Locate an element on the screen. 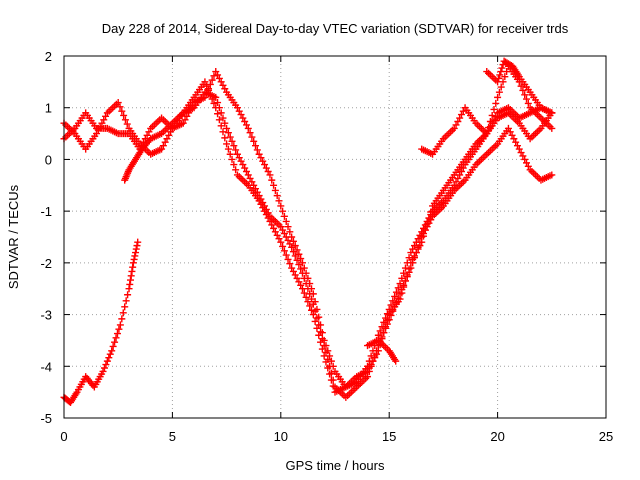 The width and height of the screenshot is (640, 480). series-trace-f is located at coordinates (101, 322).